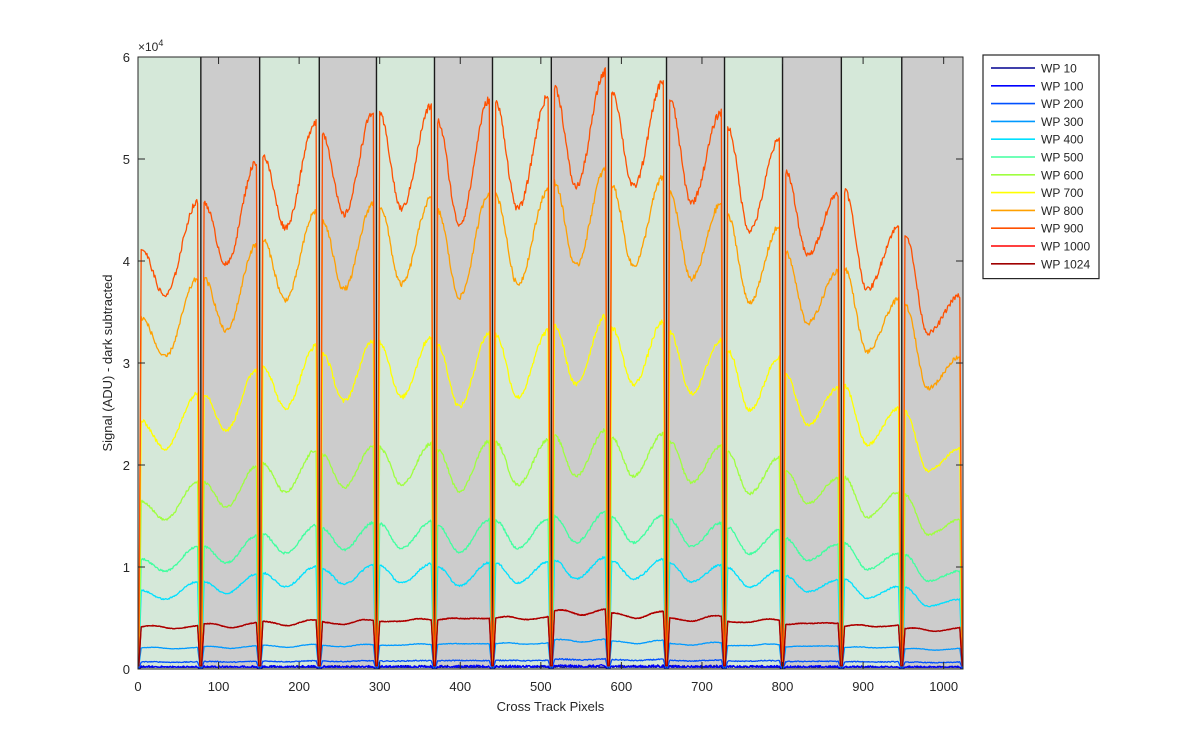 This screenshot has width=1200, height=755. I want to click on y-tick-label: 5, so click(126, 159).